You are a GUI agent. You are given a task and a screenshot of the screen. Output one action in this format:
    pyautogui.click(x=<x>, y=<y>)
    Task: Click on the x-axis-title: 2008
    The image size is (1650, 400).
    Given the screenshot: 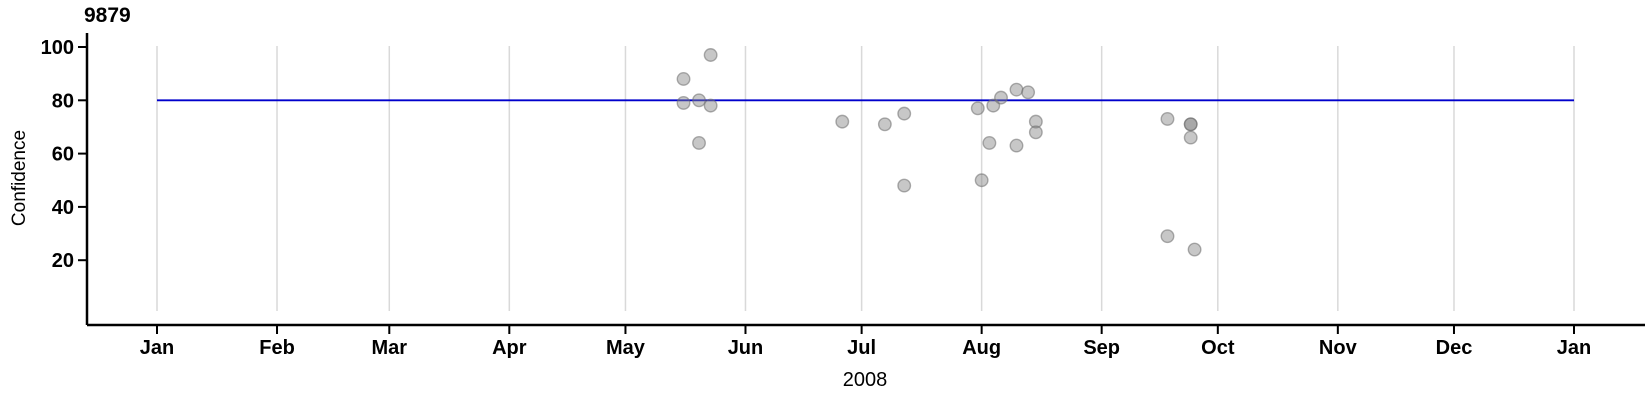 What is the action you would take?
    pyautogui.click(x=865, y=380)
    